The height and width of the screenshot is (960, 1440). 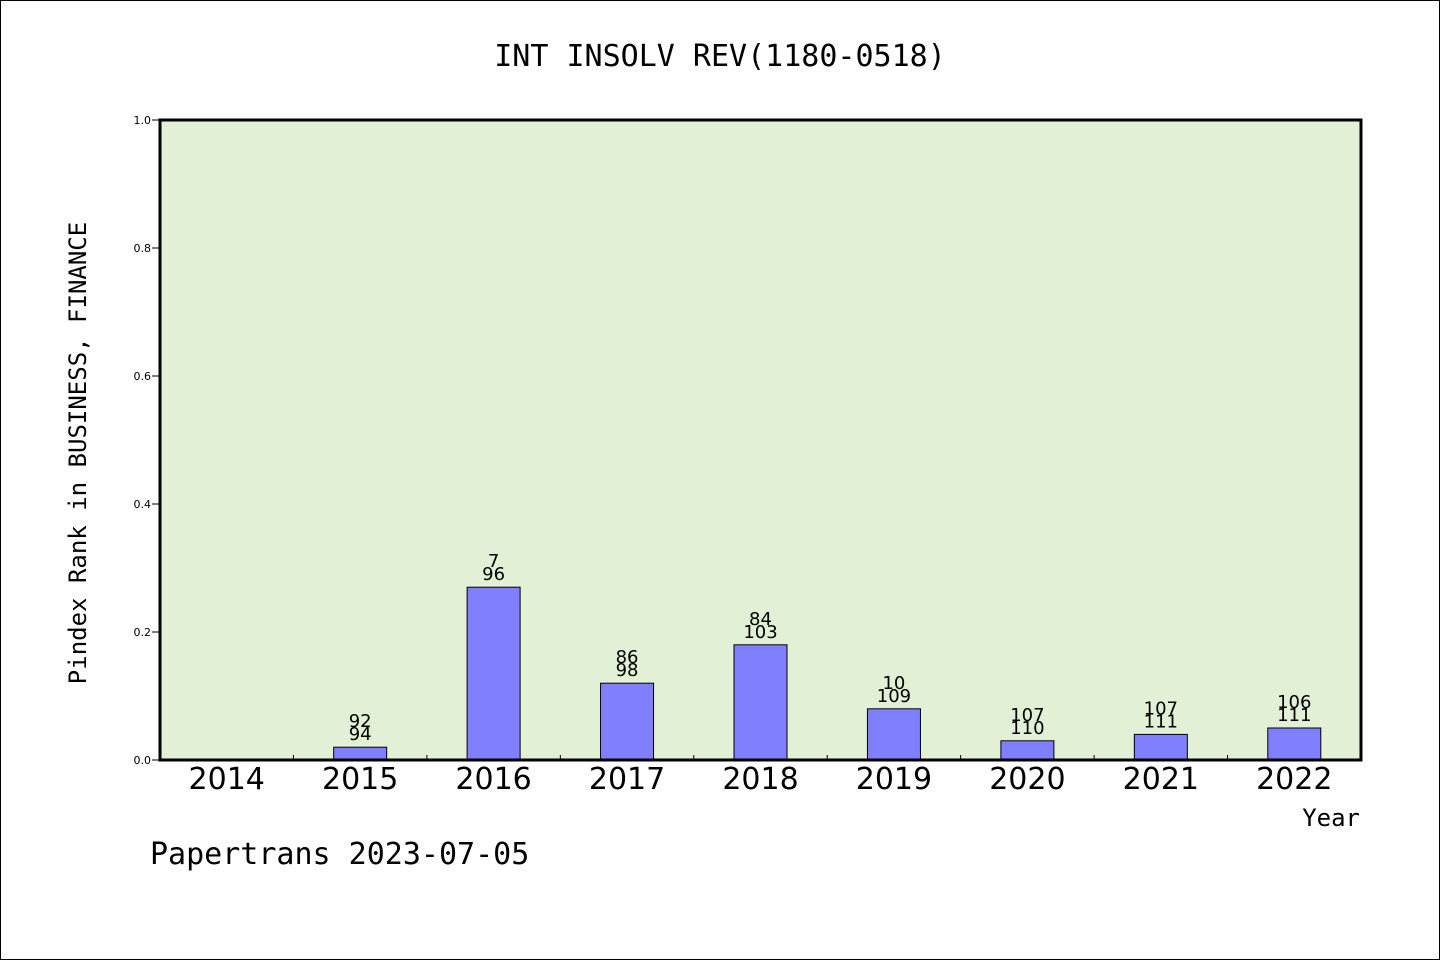 I want to click on bar-label-bottom: 96, so click(x=493, y=574).